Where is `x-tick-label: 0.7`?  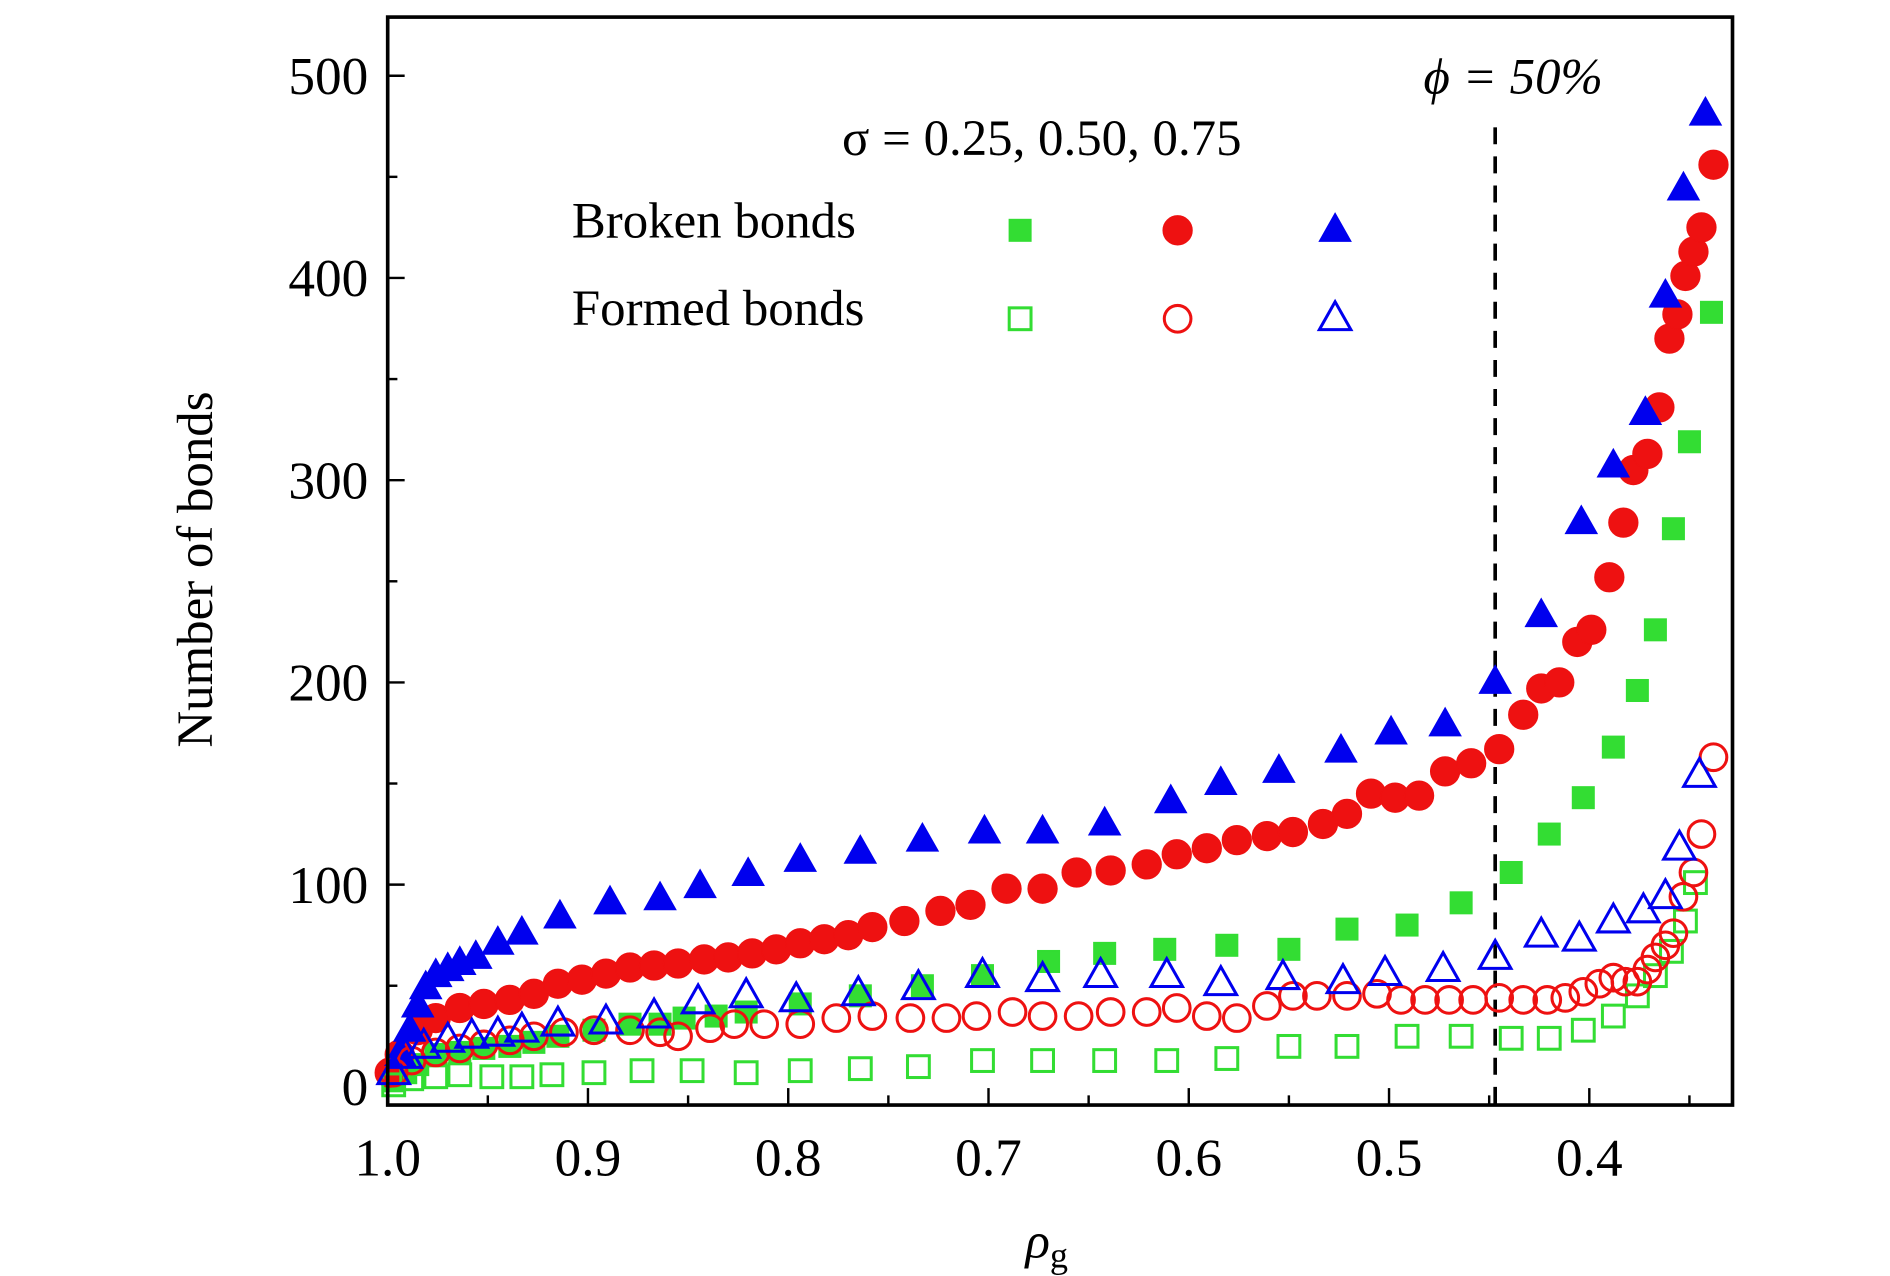
x-tick-label: 0.7 is located at coordinates (988, 1157).